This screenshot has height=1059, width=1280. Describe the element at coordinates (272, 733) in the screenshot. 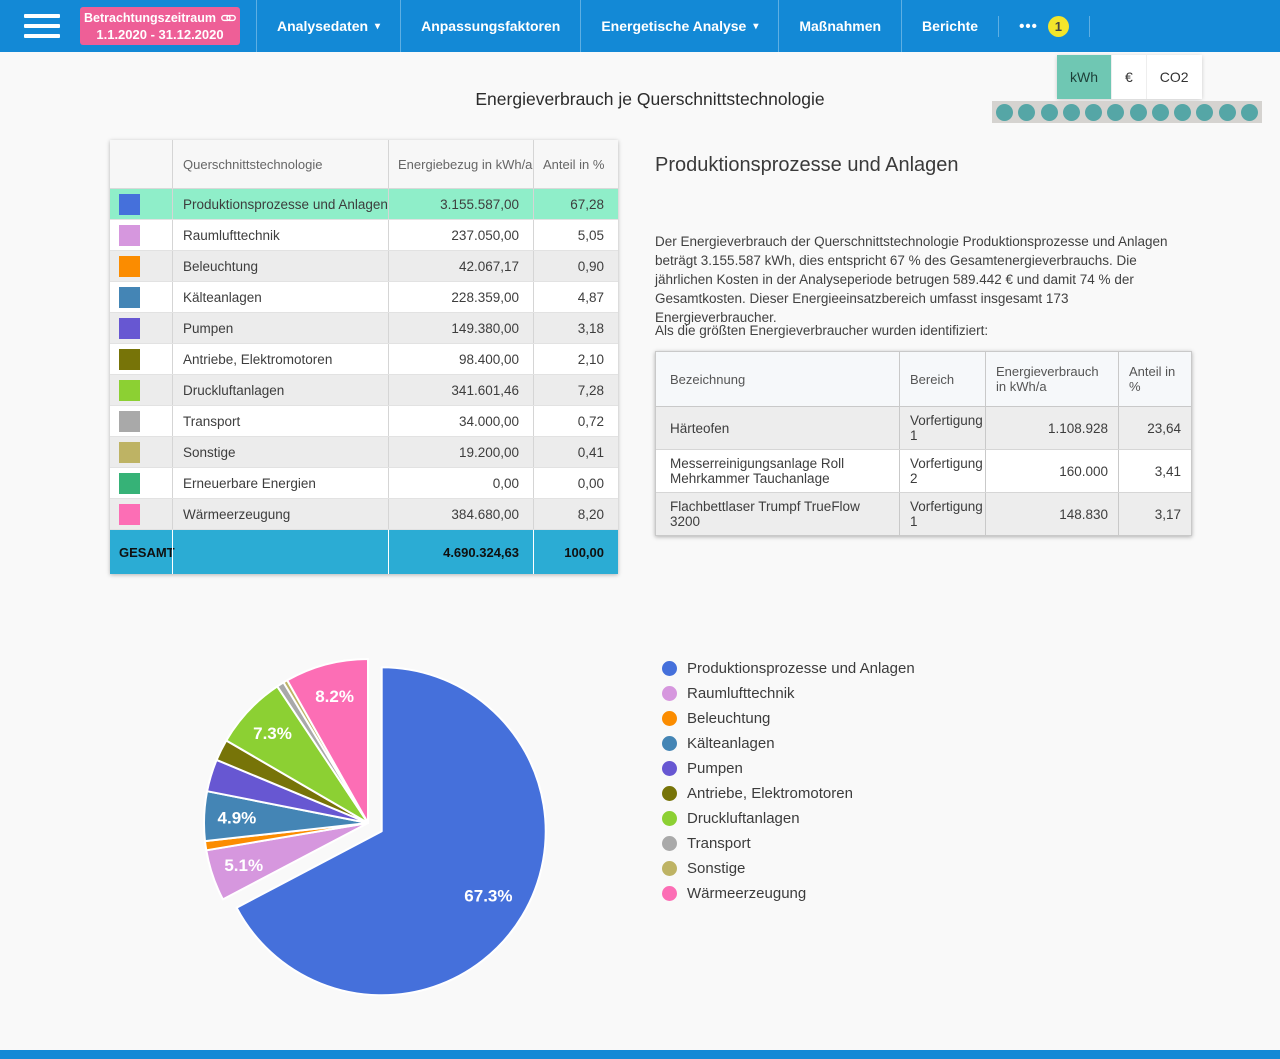

I see `pie-slice-percentage-label: 7.3%` at that location.